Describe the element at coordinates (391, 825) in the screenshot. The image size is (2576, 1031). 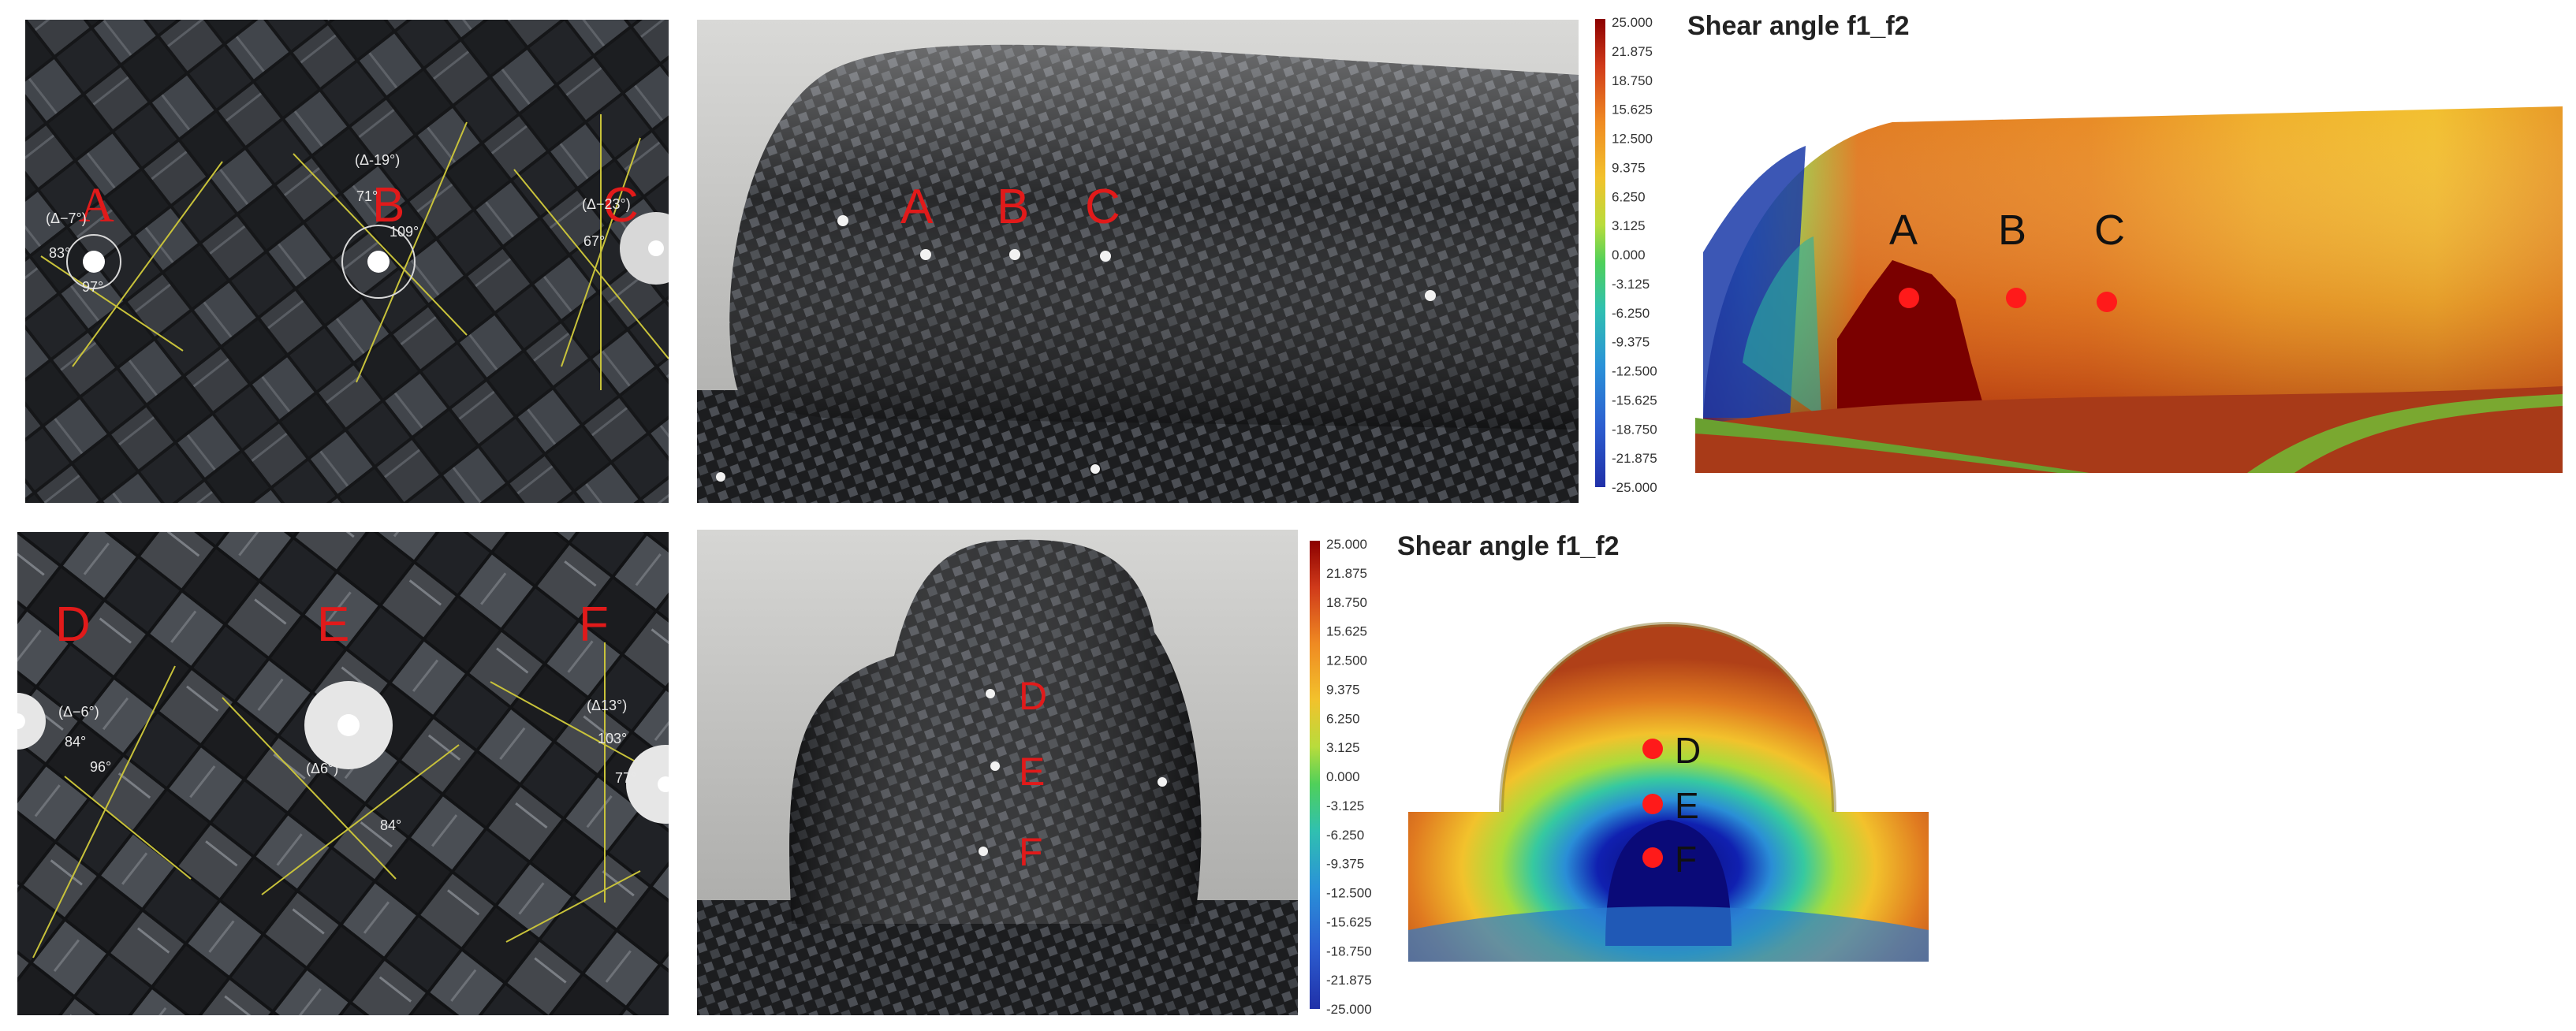
I see `angle-e-1: 84°` at that location.